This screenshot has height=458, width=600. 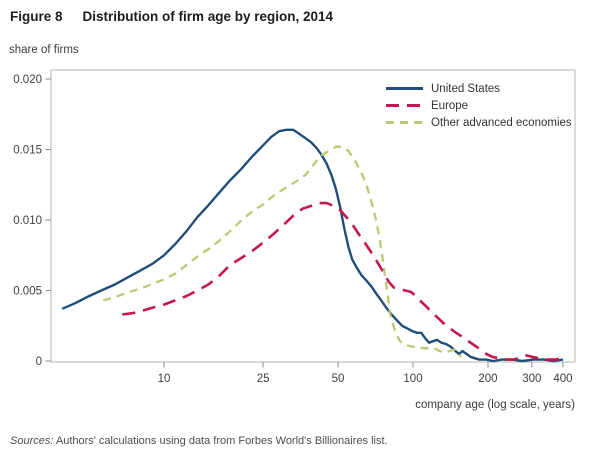 I want to click on legend-item-other-advanced-economies: Other advanced economies, so click(x=479, y=122).